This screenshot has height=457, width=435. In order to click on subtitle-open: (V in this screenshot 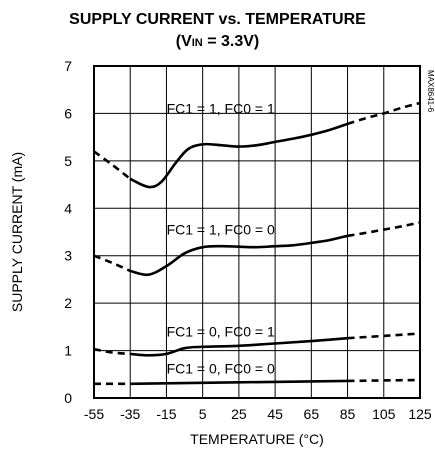, I will do `click(183, 41)`.